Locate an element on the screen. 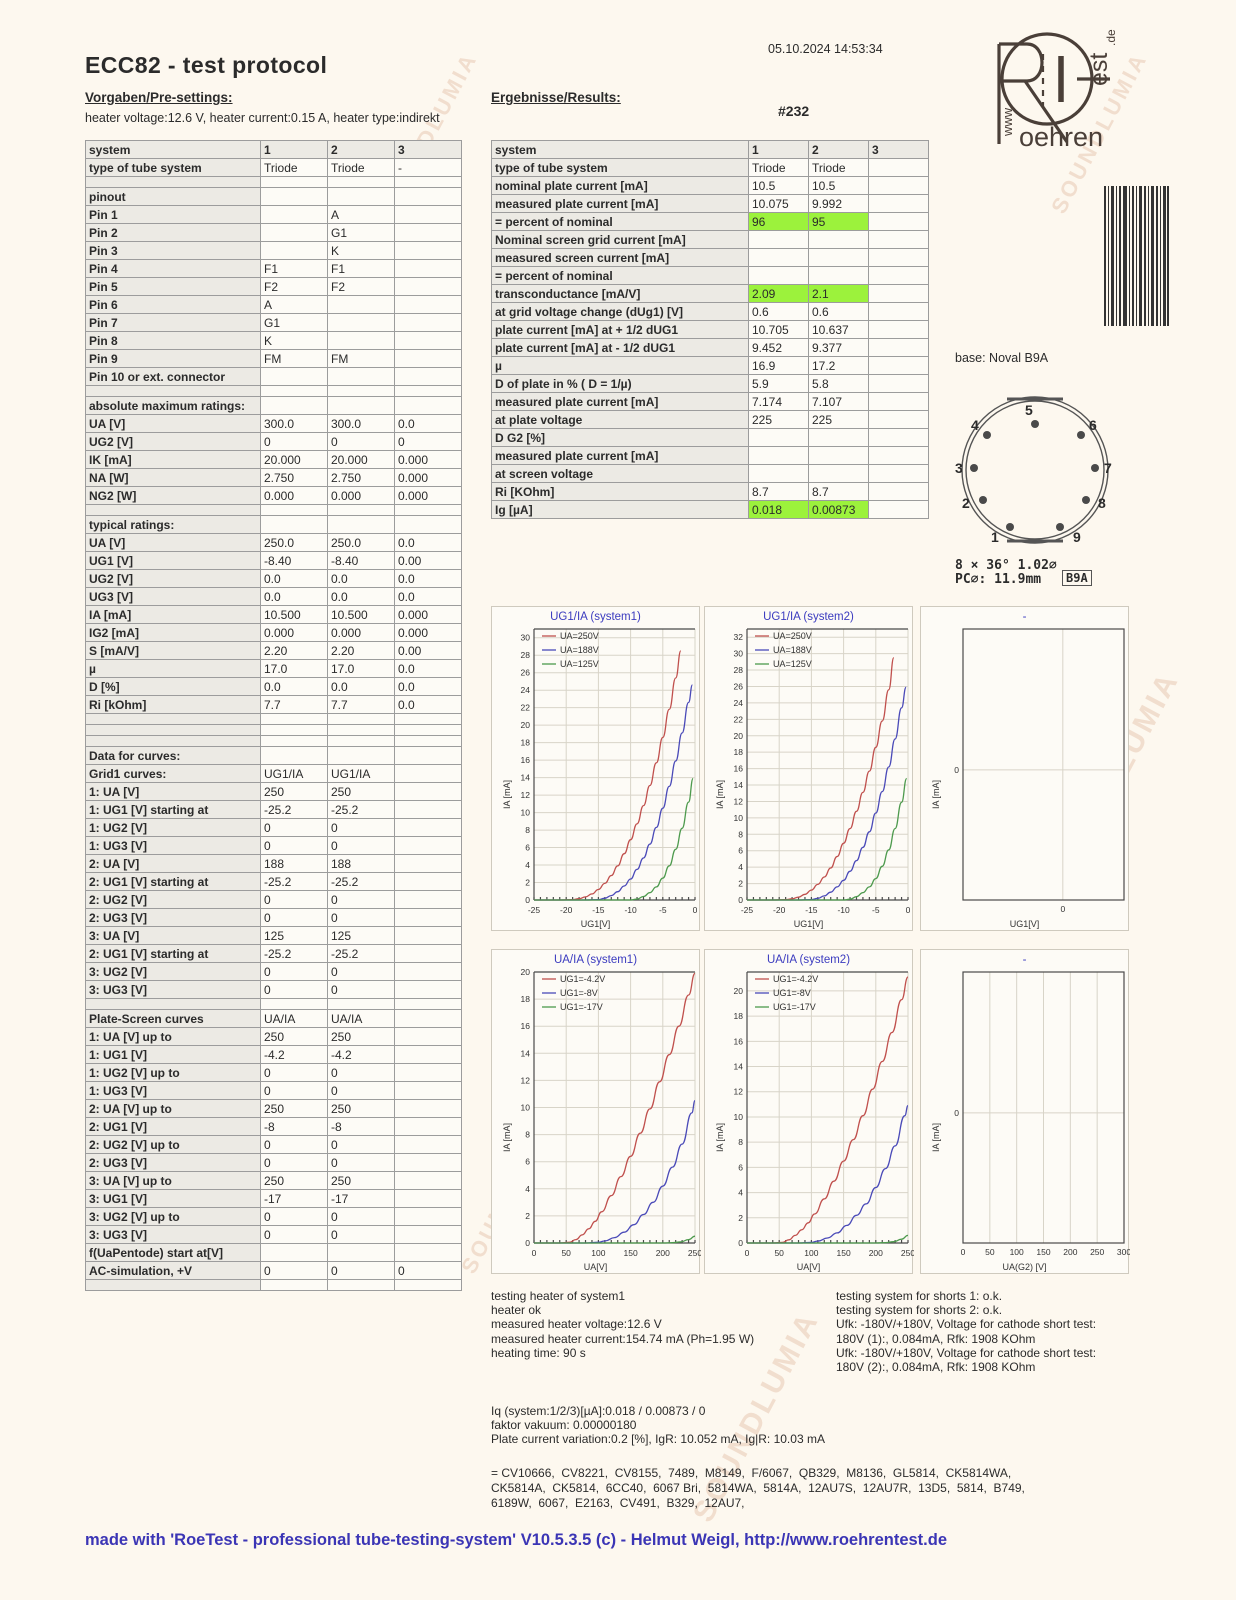  row-value-system2: 10.5 is located at coordinates (838, 185).